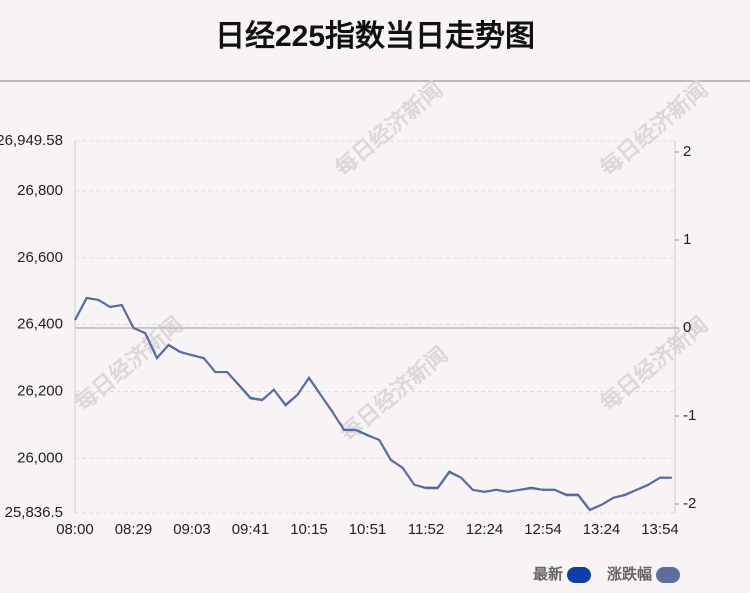  Describe the element at coordinates (40, 257) in the screenshot. I see `y-tick-label: 26,600` at that location.